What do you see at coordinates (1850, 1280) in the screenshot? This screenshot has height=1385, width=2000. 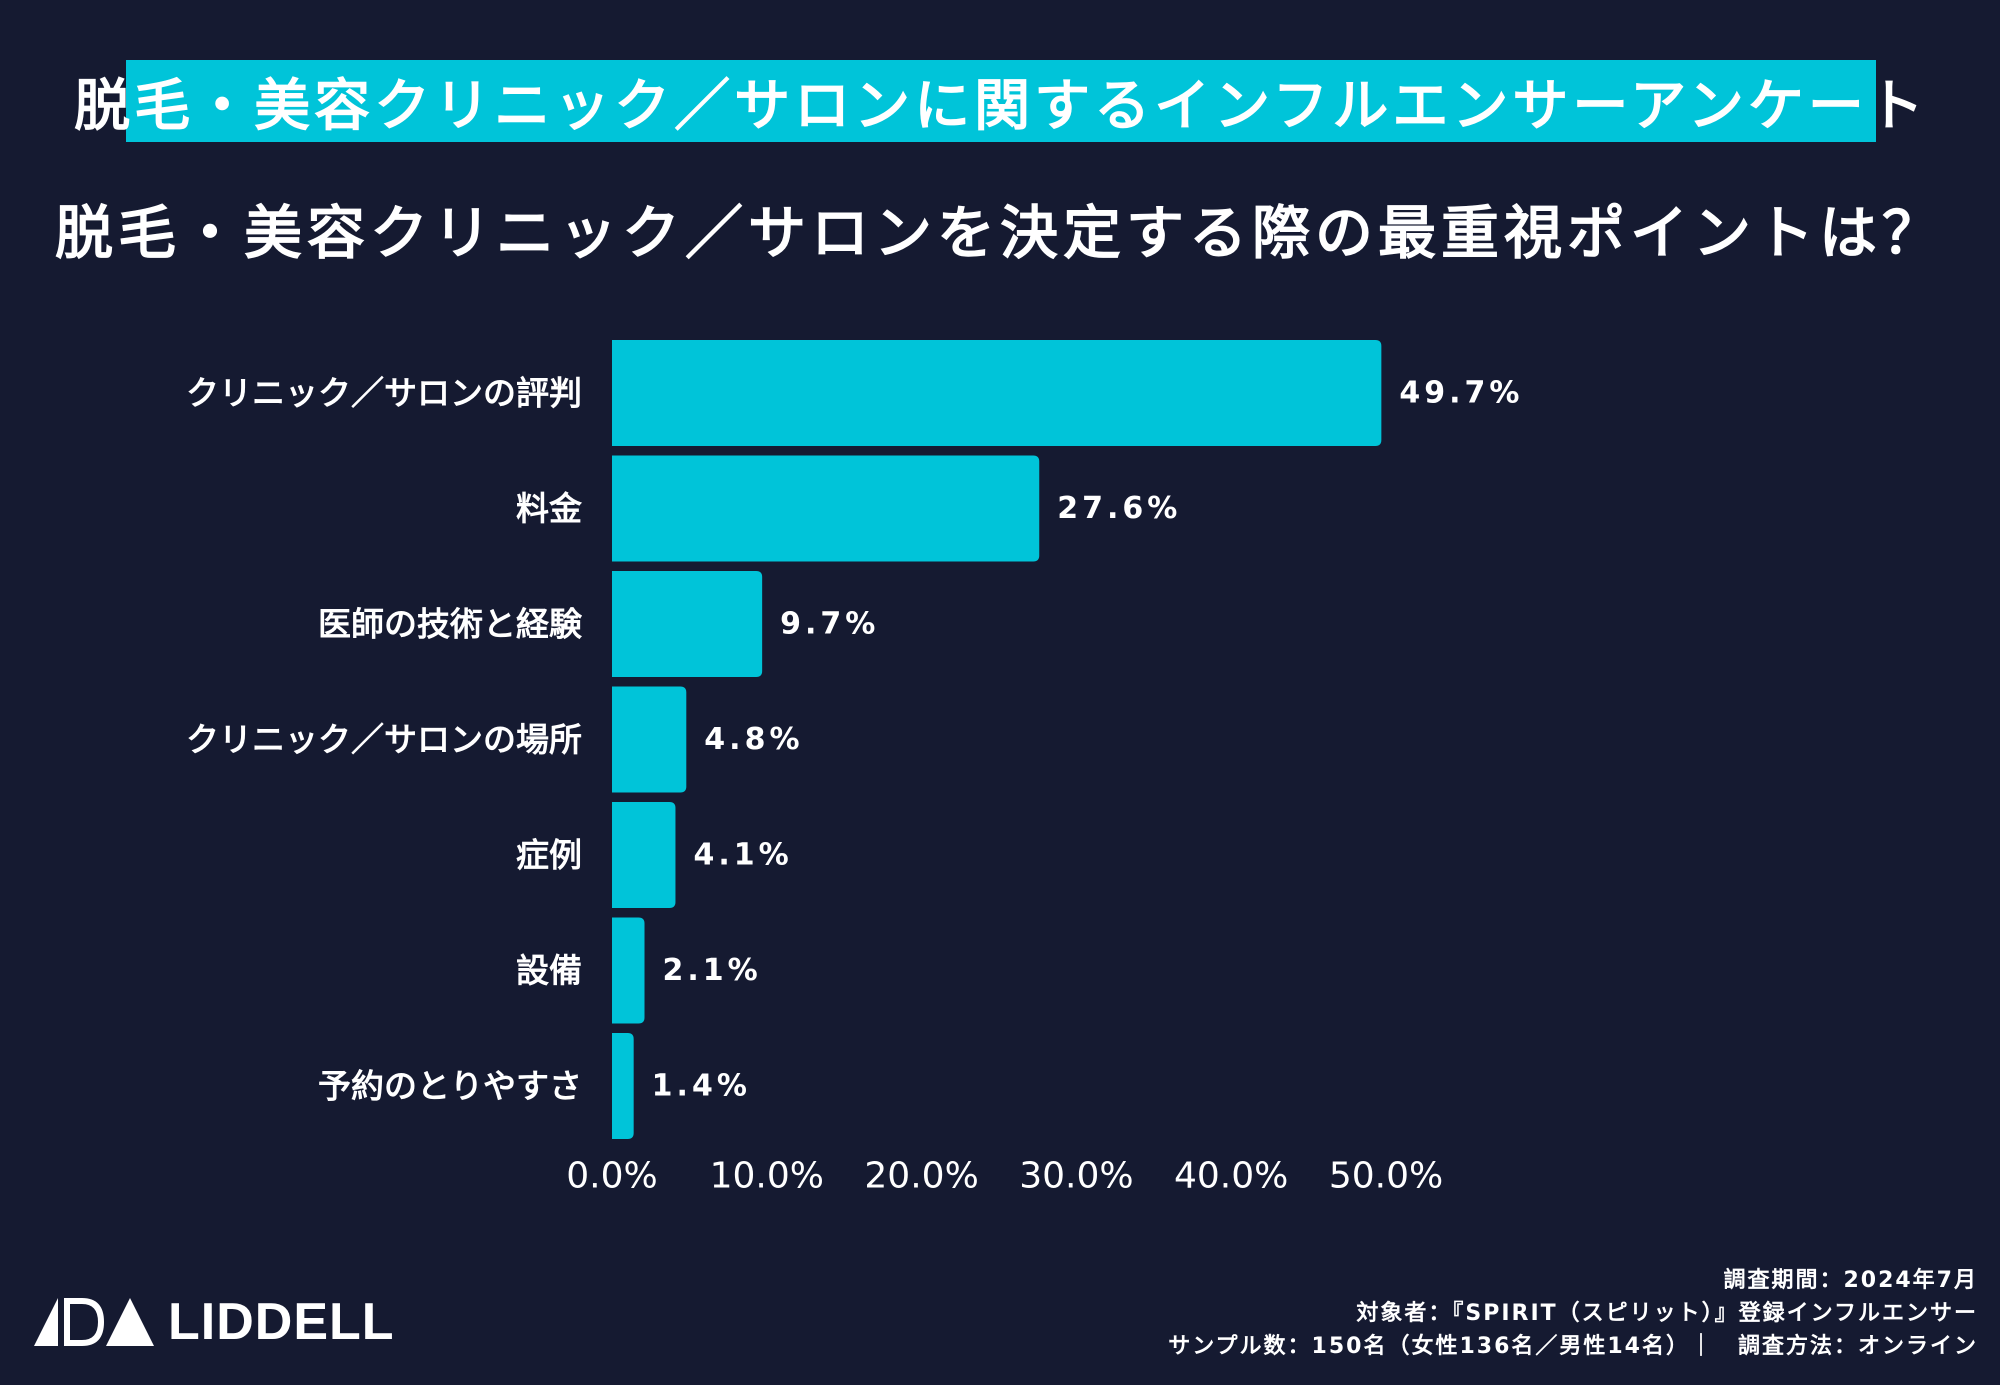 I see `survey-period: 調査期間：2024年7月` at bounding box center [1850, 1280].